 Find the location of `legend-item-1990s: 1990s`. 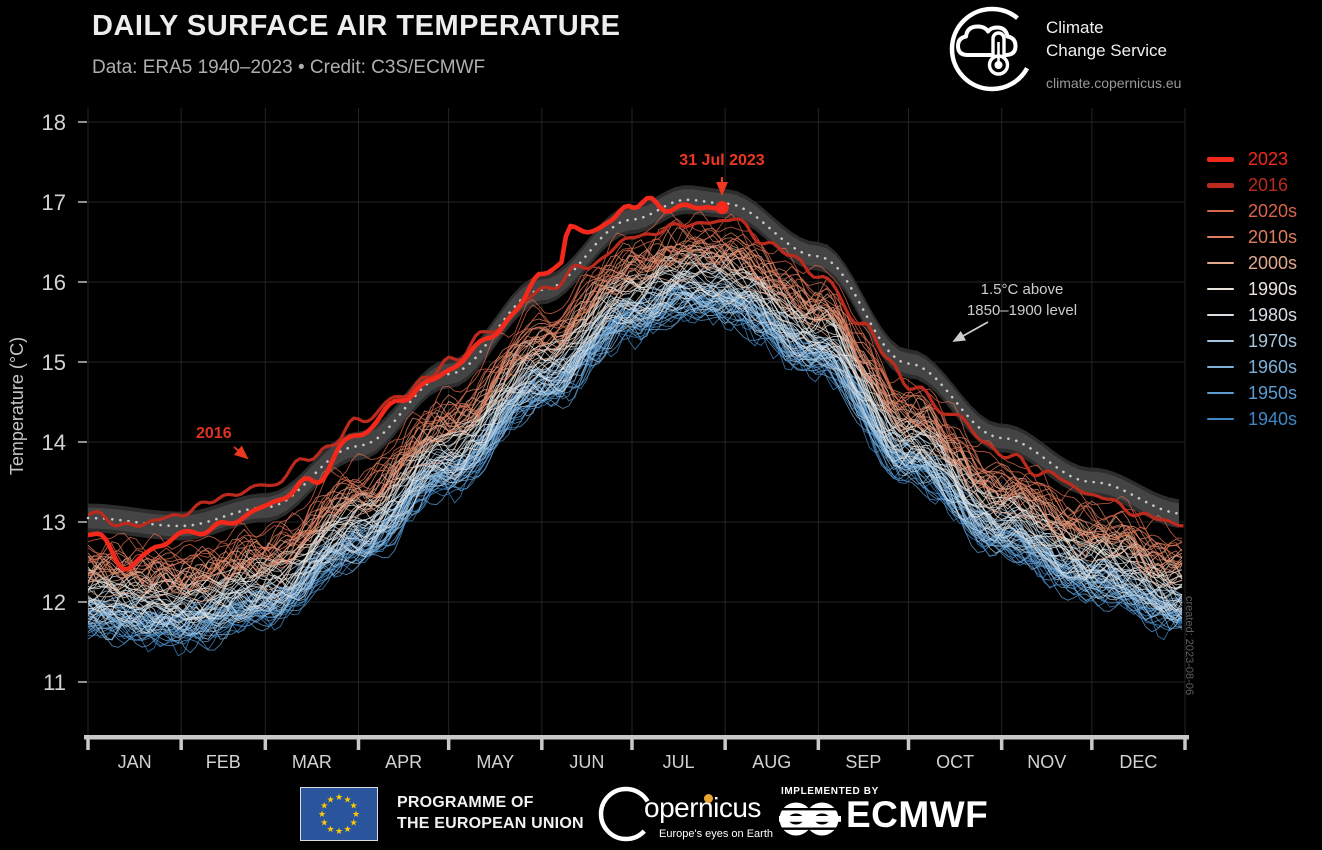

legend-item-1990s: 1990s is located at coordinates (1252, 289).